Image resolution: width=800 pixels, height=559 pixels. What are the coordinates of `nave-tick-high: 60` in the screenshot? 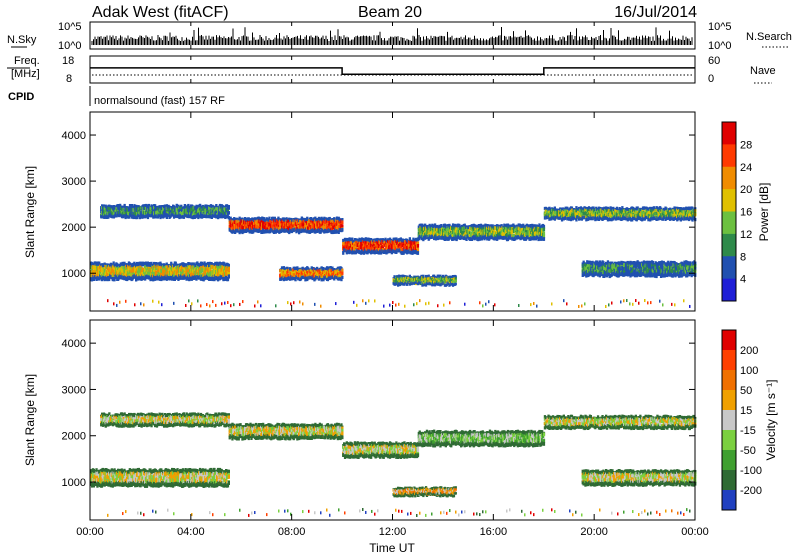 It's located at (714, 61).